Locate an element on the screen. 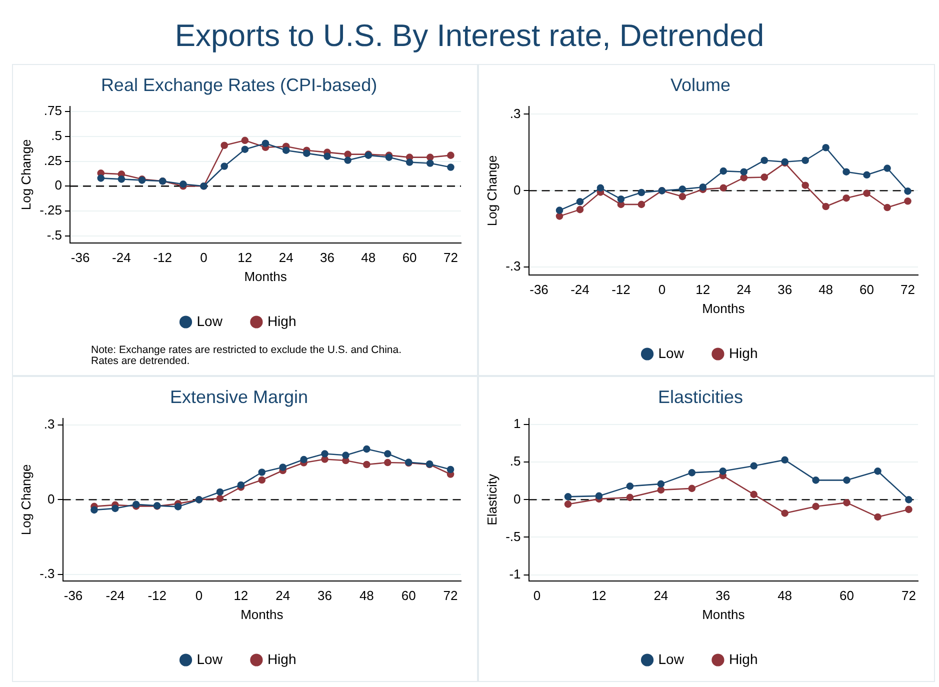 The width and height of the screenshot is (939, 687). y-tick-label: -.25 is located at coordinates (51, 210).